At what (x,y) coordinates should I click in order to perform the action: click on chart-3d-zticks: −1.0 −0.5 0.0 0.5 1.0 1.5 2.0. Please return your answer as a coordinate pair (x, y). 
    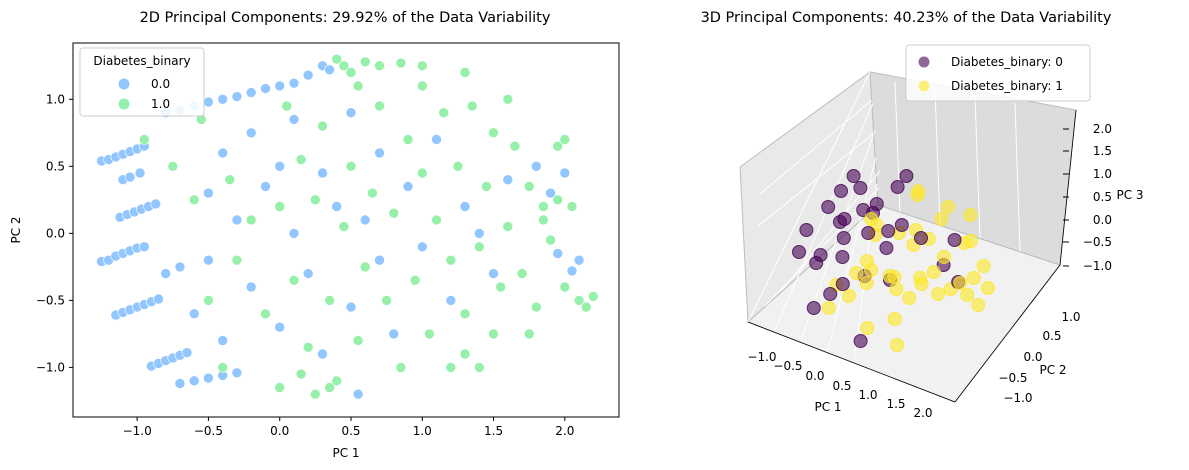
    Looking at the image, I should click on (1087, 197).